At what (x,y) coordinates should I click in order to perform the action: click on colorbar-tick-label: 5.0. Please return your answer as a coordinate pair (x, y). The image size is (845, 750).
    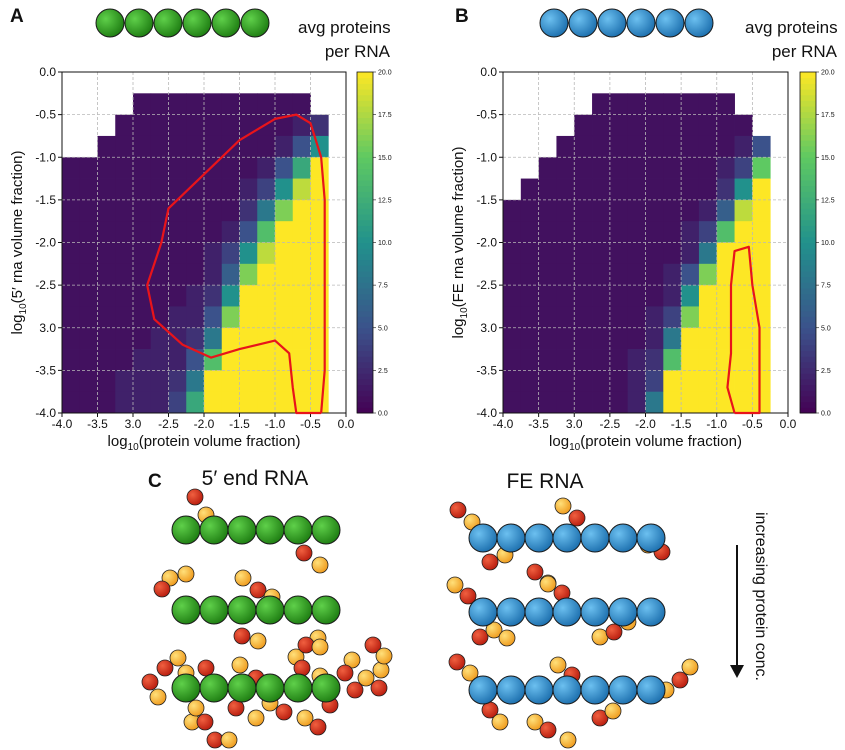
    Looking at the image, I should click on (383, 328).